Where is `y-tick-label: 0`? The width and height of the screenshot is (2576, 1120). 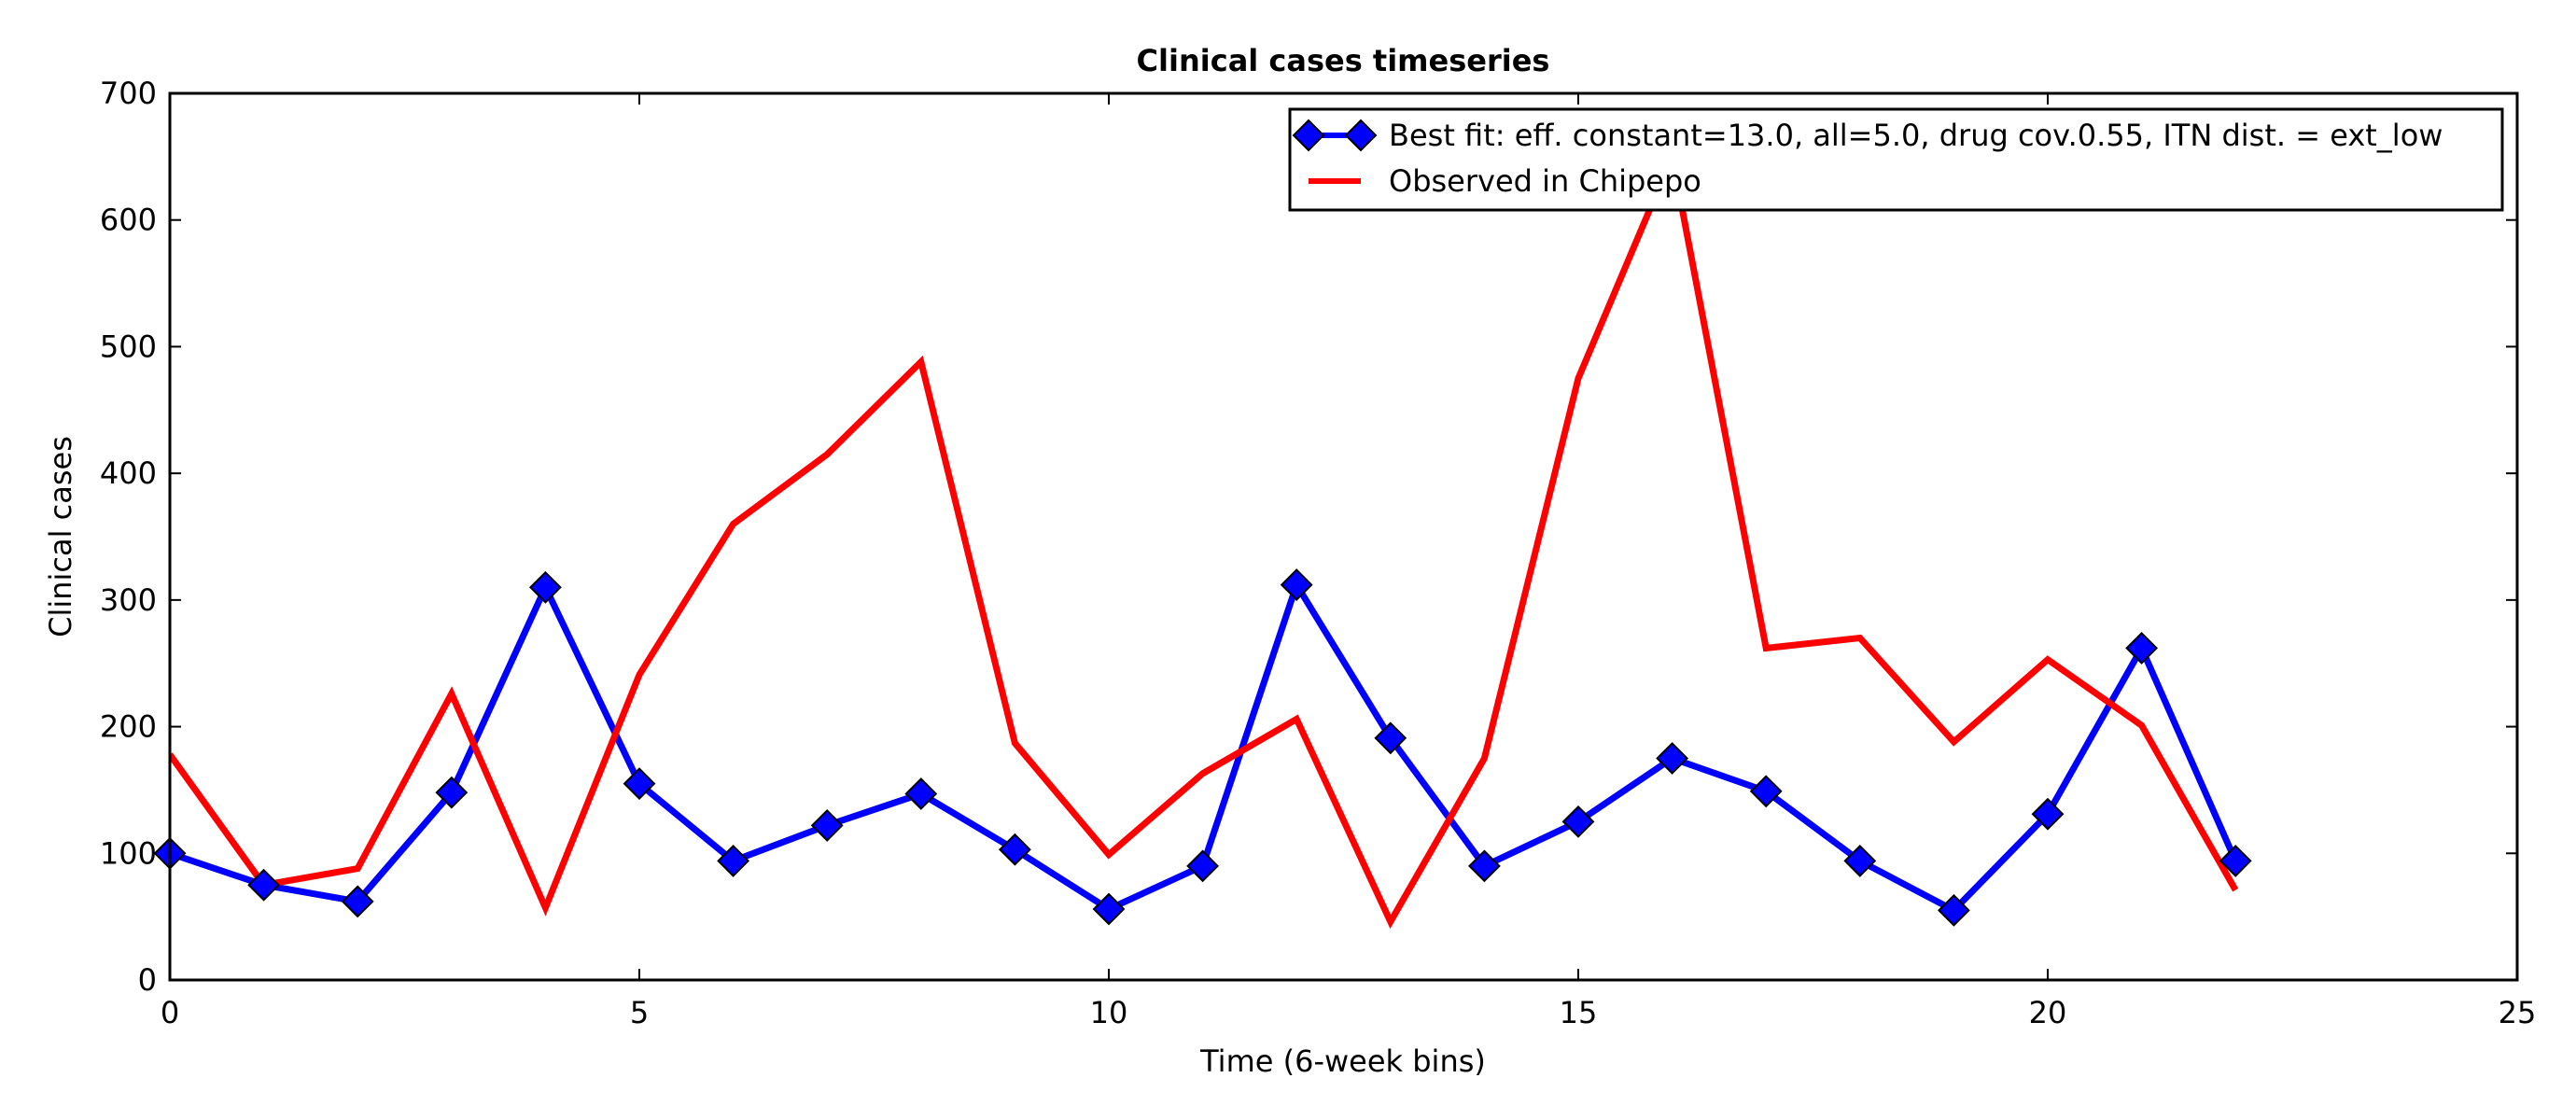 y-tick-label: 0 is located at coordinates (147, 980).